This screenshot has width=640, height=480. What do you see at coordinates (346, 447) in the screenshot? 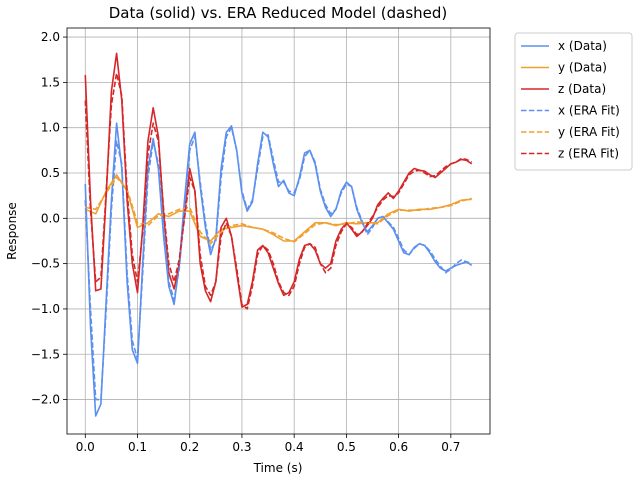
I see `x-tick-label: 0.5` at bounding box center [346, 447].